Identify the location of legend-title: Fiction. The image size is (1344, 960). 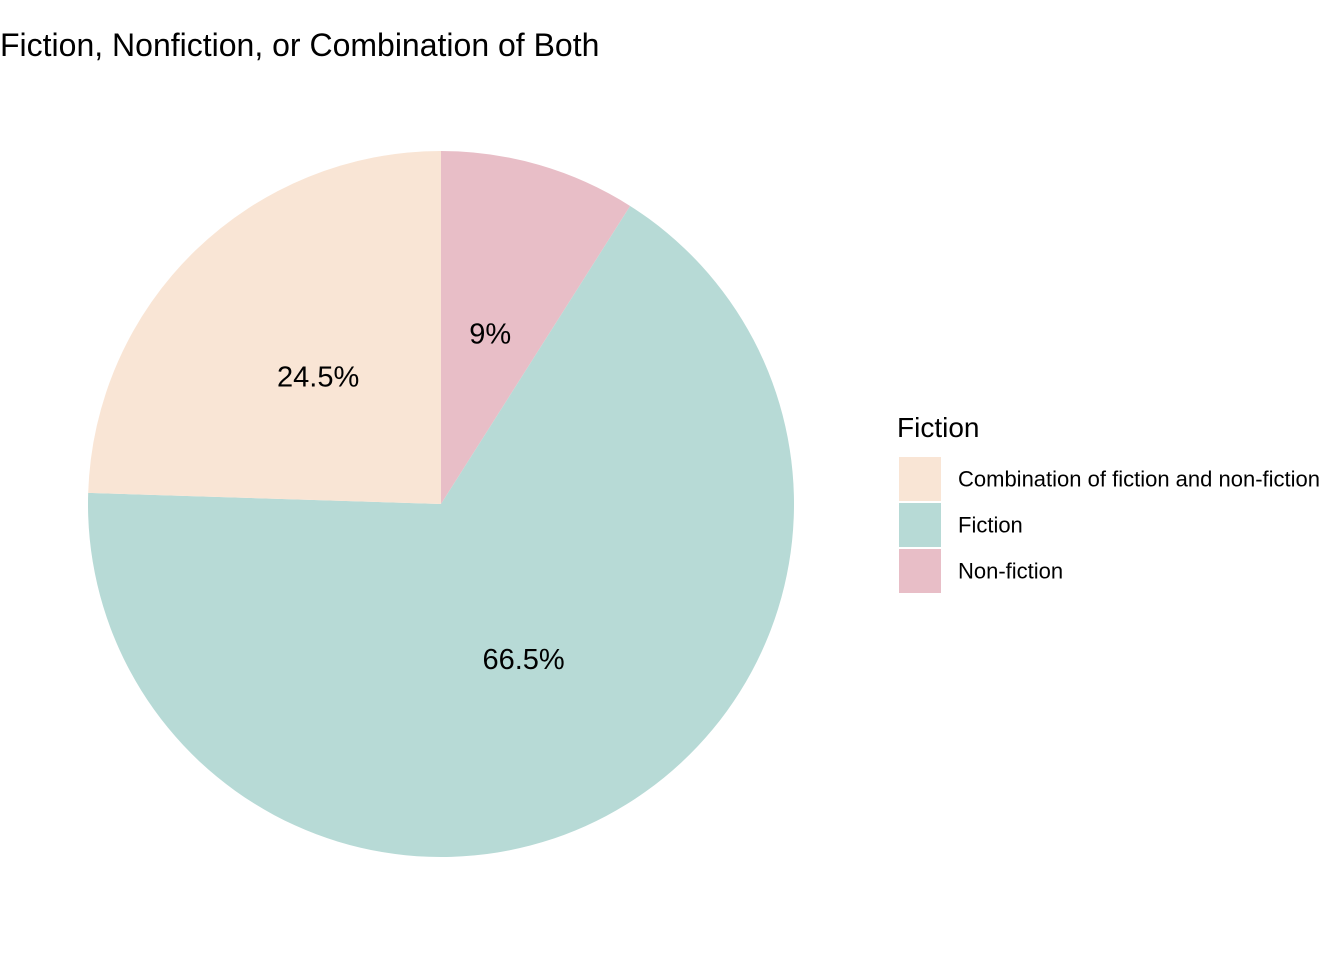
(938, 427).